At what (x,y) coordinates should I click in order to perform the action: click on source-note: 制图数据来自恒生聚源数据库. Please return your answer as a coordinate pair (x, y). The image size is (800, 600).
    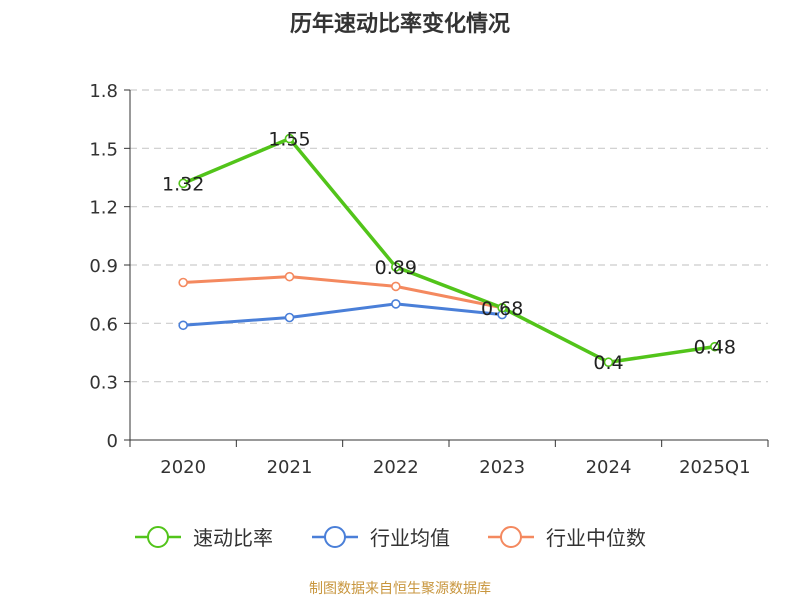
    Looking at the image, I should click on (400, 589).